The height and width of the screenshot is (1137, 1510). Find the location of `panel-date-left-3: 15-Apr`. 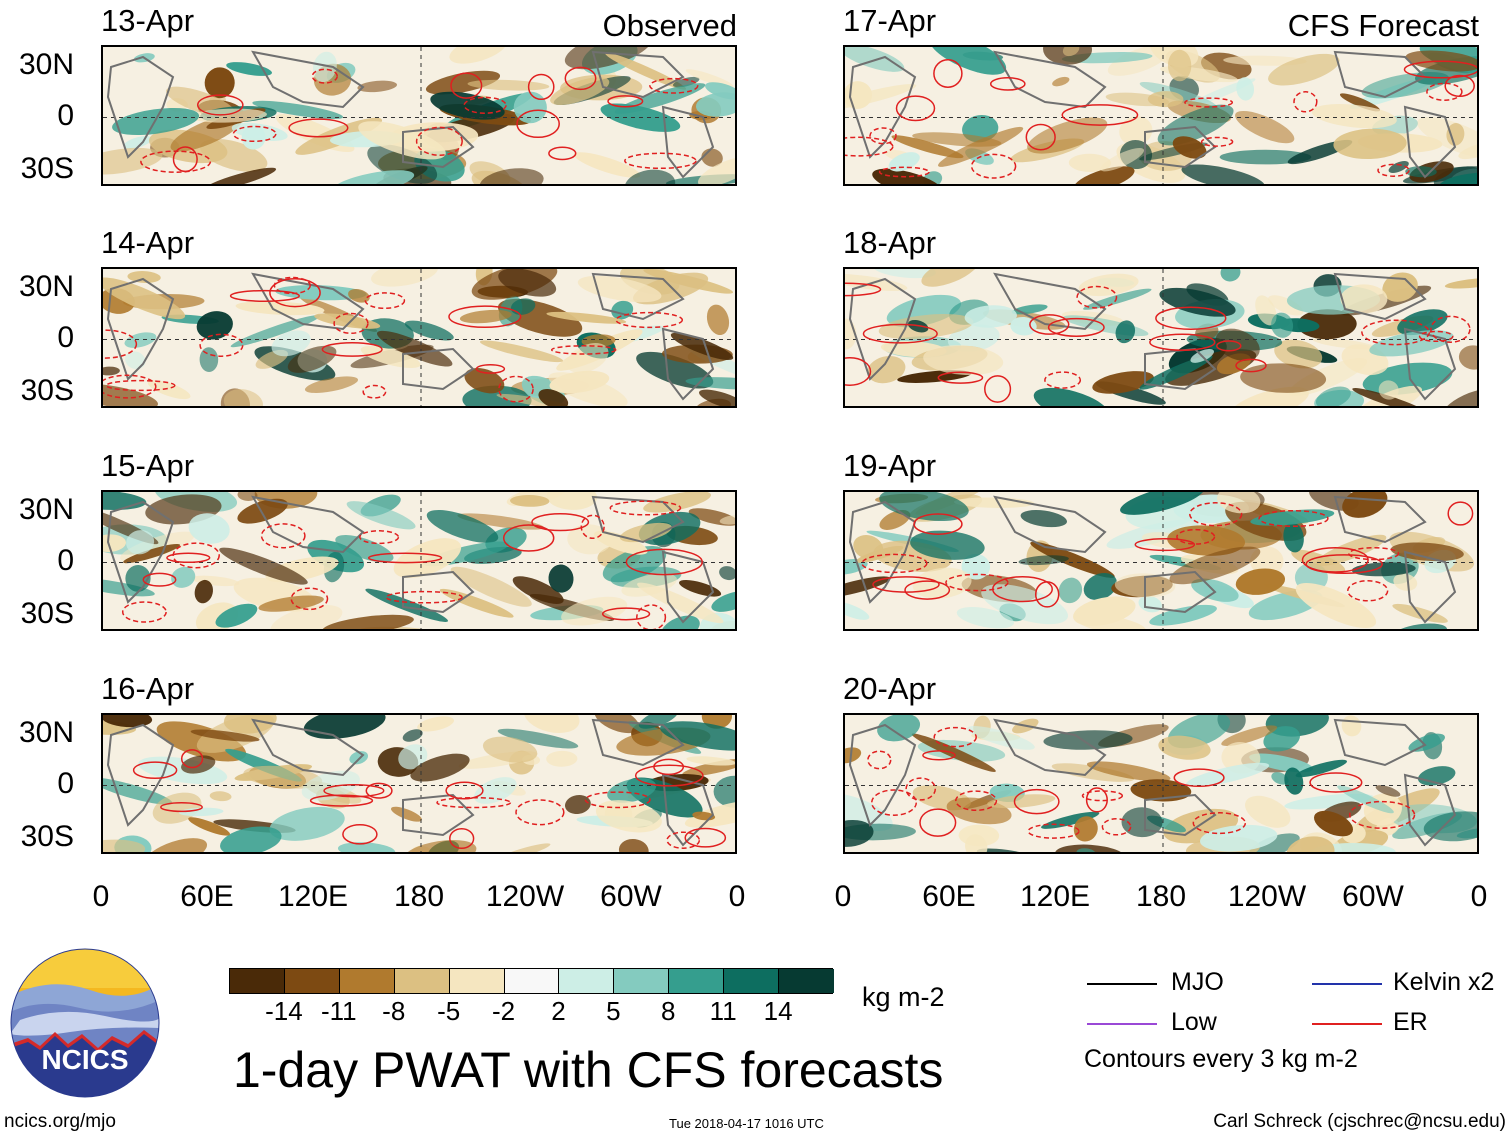

panel-date-left-3: 15-Apr is located at coordinates (148, 465).